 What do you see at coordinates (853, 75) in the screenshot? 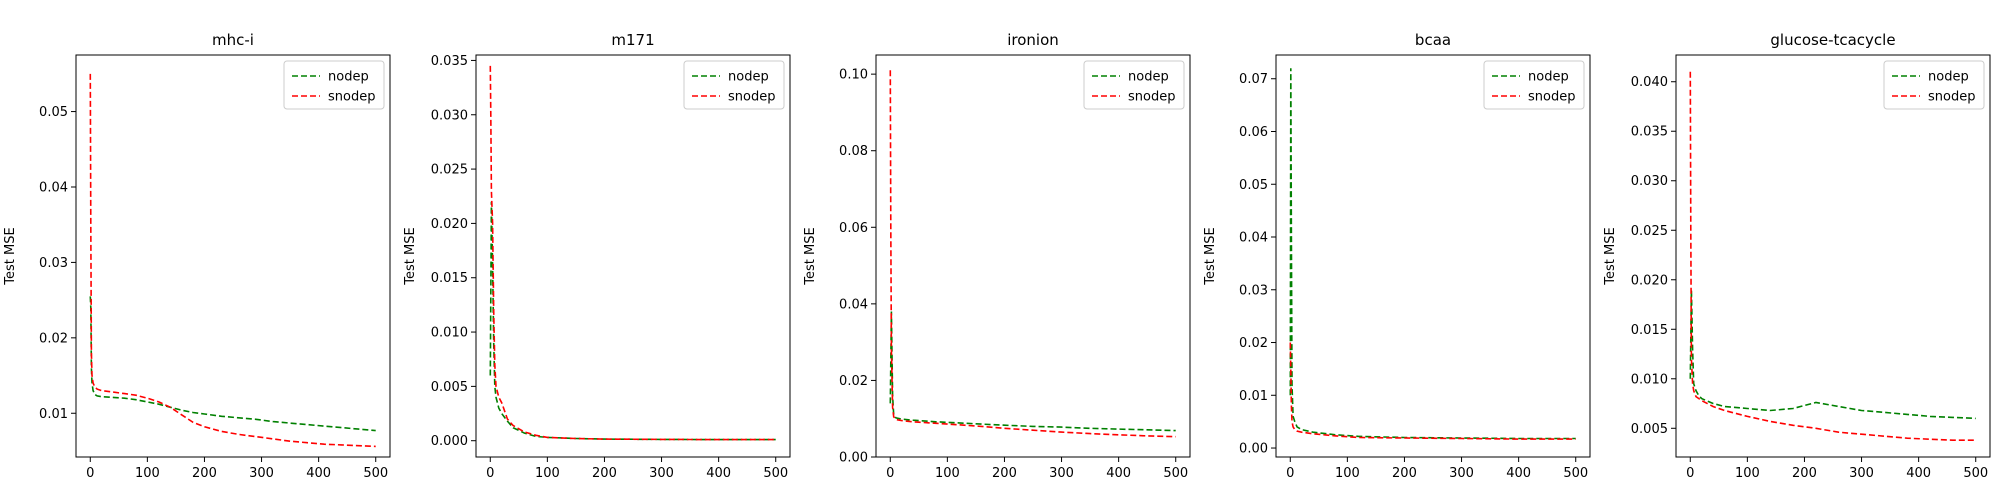
I see `y-tick-label: 0.10` at bounding box center [853, 75].